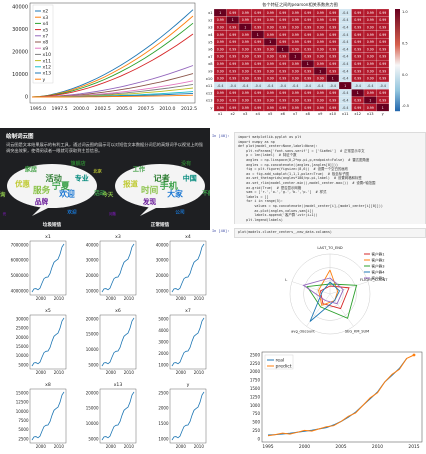 The image size is (426, 454). I want to click on small-chart-y-tick: 30000, so click(162, 260).